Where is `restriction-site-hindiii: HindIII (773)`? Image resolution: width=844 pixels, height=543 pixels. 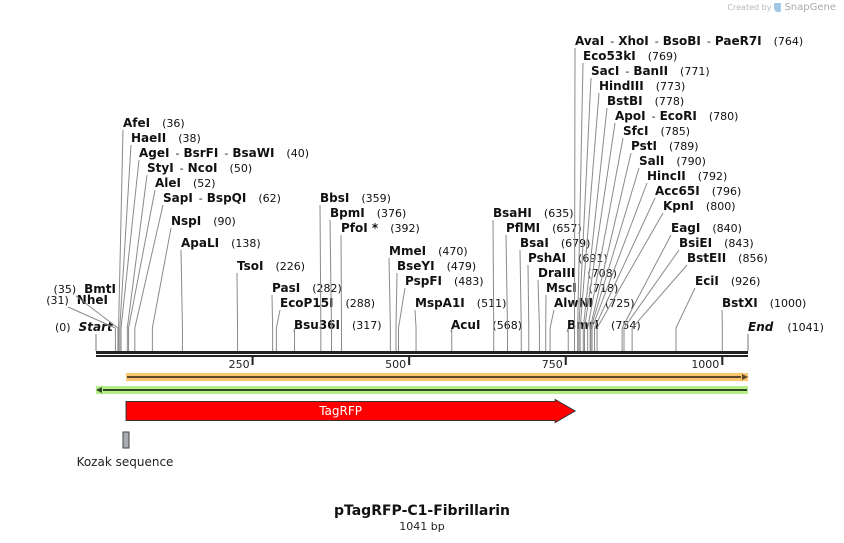 restriction-site-hindiii: HindIII (773) is located at coordinates (632, 215).